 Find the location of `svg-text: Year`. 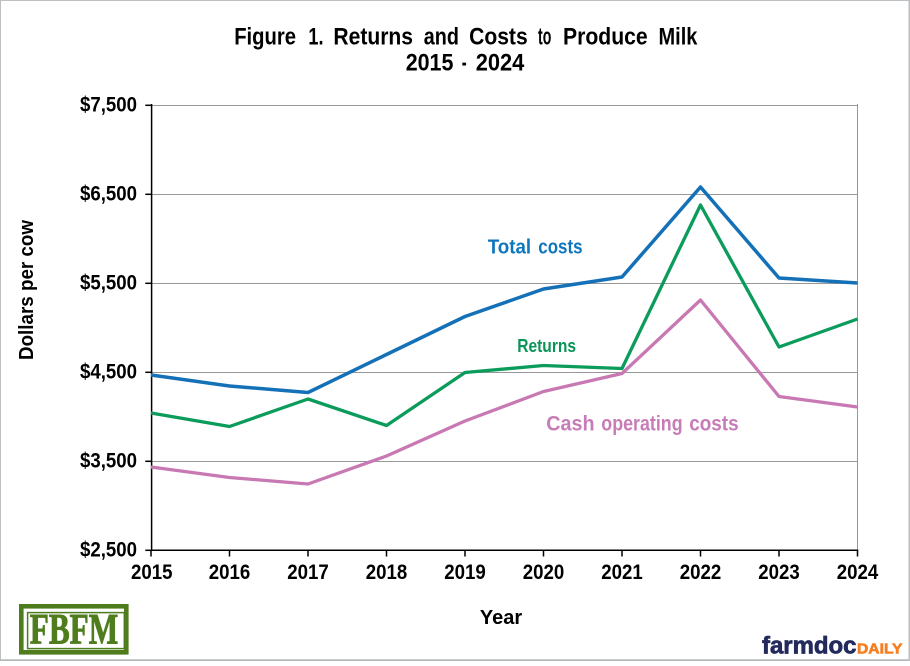

svg-text: Year is located at coordinates (501, 618).